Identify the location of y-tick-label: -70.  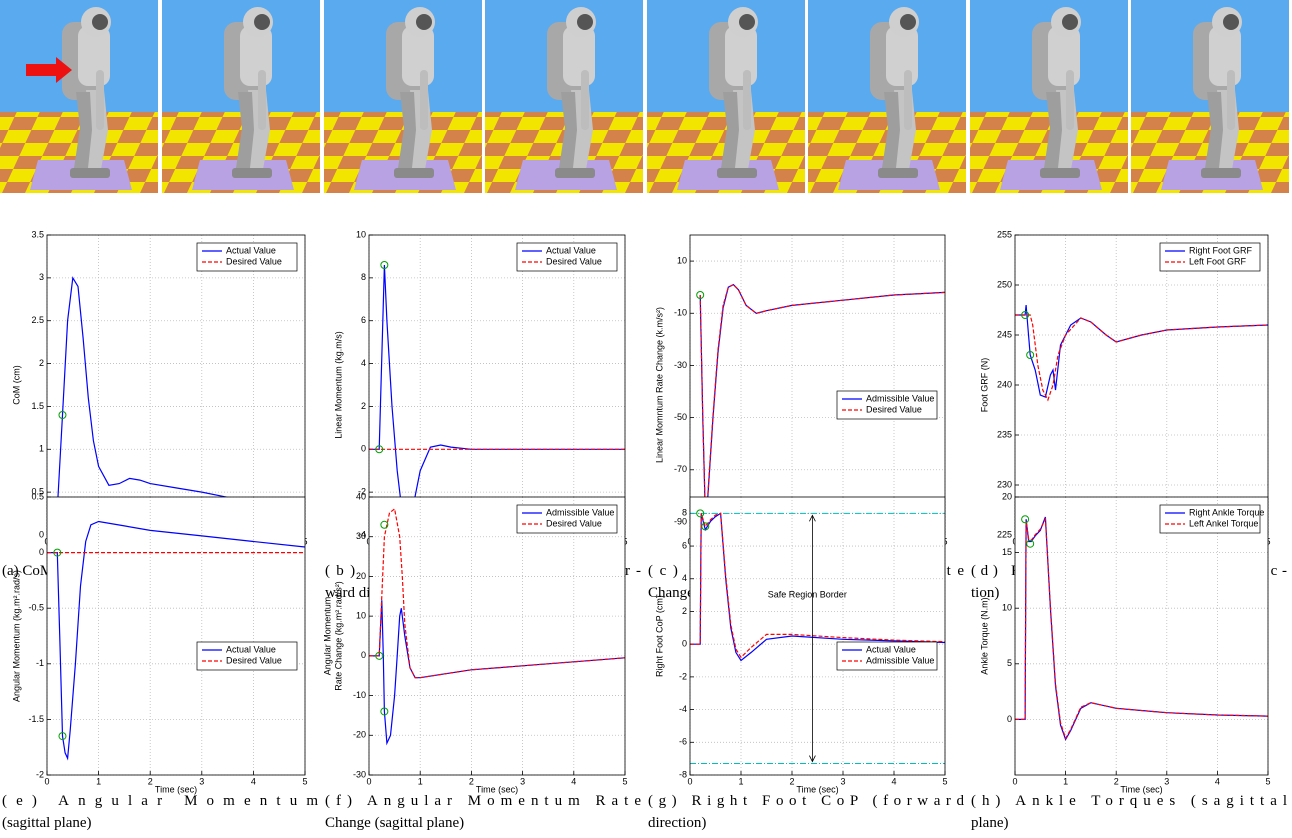
(680, 469).